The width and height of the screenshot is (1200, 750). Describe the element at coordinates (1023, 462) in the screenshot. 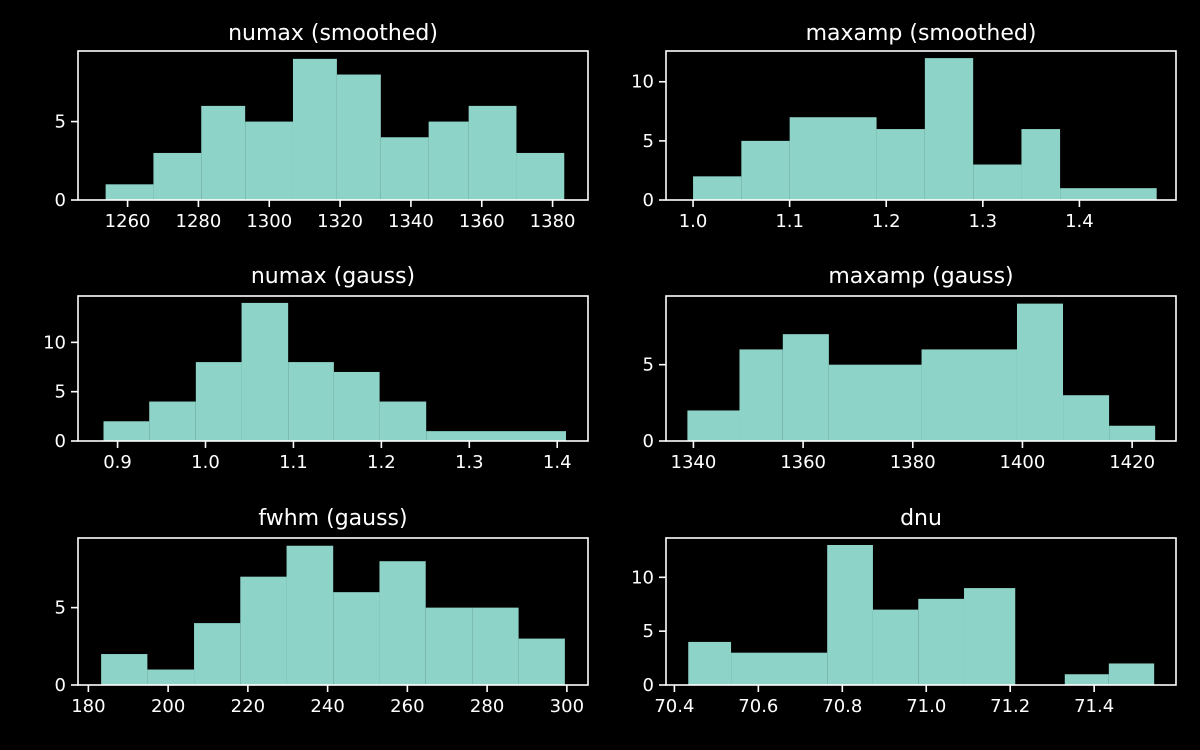

I see `x-tick-label: 1400` at that location.